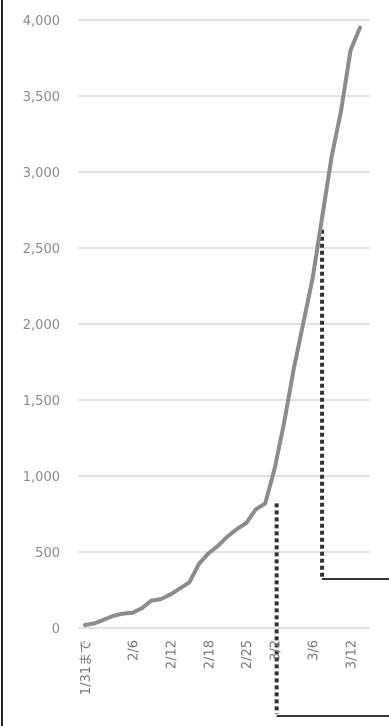 The height and width of the screenshot is (726, 389). I want to click on y-tick-label: 1,000, so click(41, 477).